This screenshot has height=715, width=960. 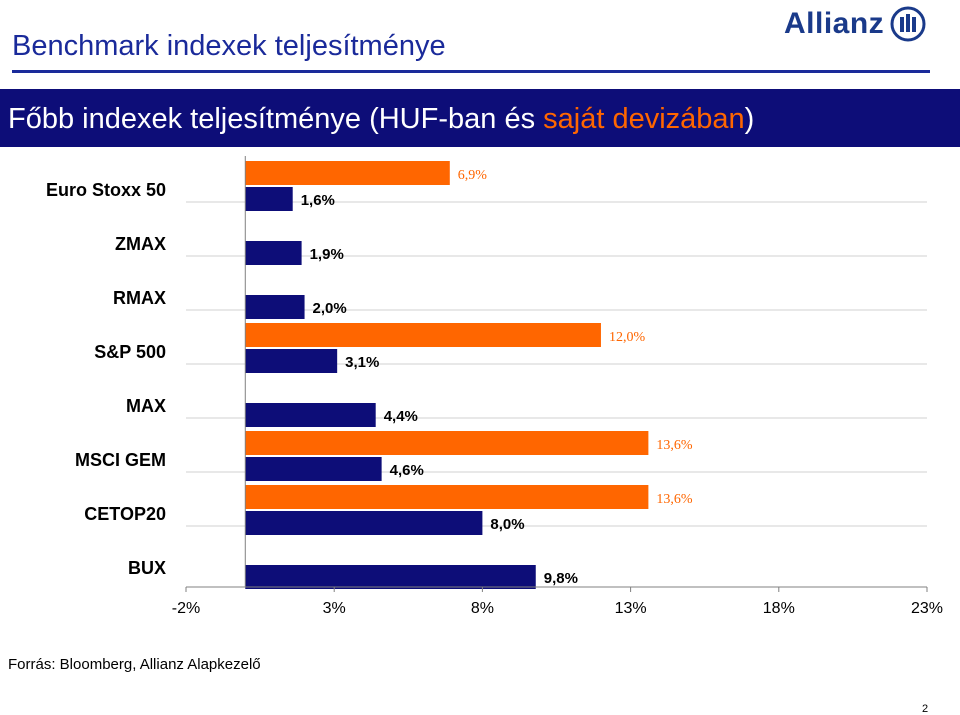 I want to click on title-divider, so click(x=471, y=71).